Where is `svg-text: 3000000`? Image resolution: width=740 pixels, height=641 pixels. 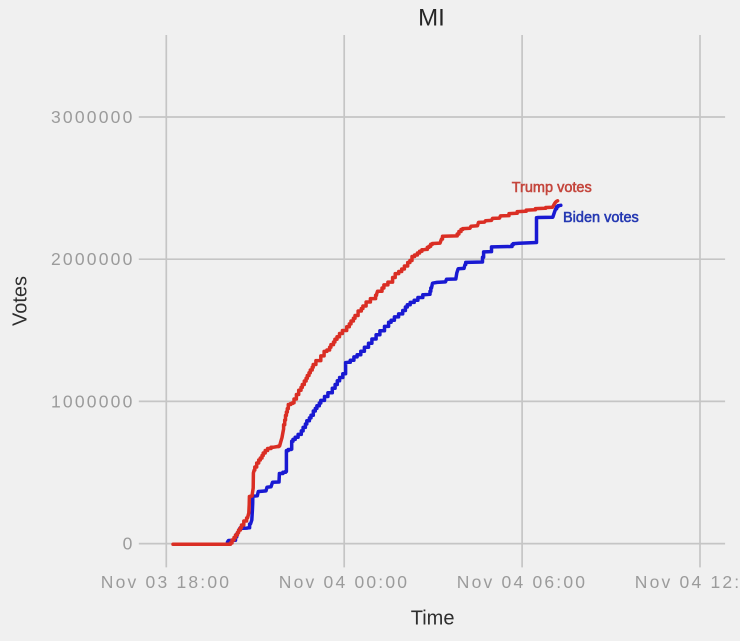
svg-text: 3000000 is located at coordinates (93, 117).